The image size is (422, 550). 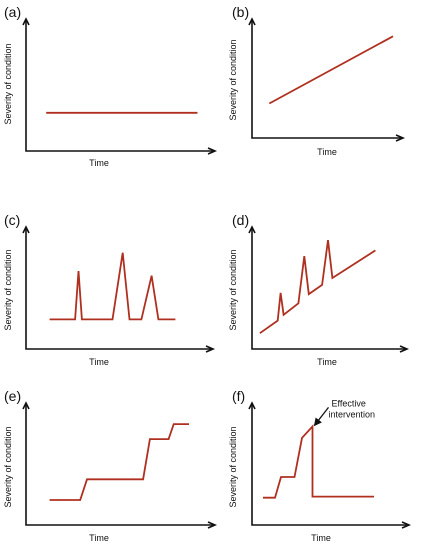 I want to click on panel-label: (e), so click(x=12, y=396).